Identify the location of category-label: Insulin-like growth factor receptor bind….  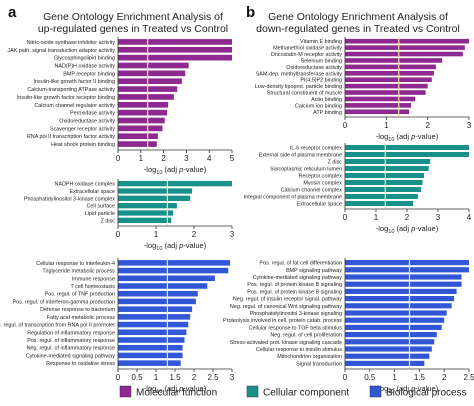
(66, 98).